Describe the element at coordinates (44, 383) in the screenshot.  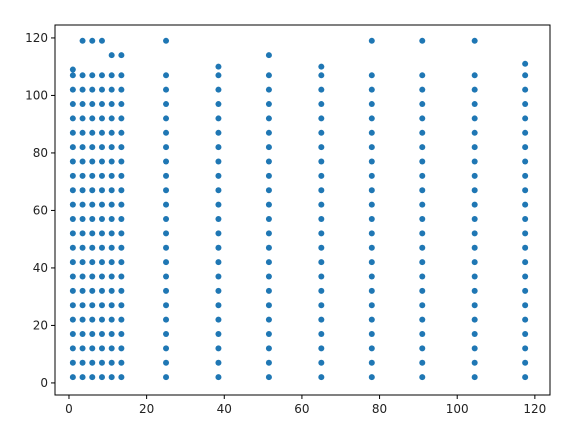
I see `y-tick-label: 0` at that location.